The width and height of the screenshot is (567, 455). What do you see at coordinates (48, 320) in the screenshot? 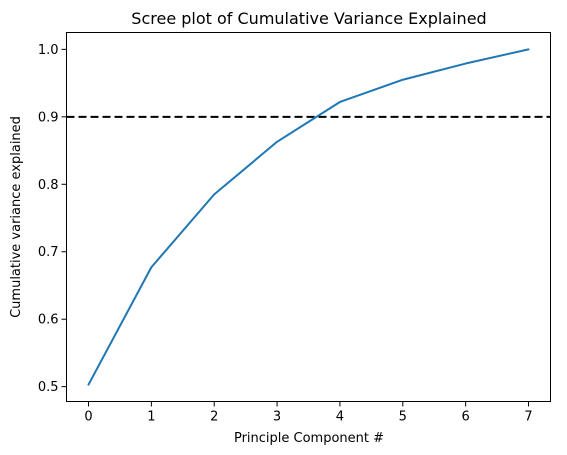
I see `y-tick-label: 0.6` at bounding box center [48, 320].